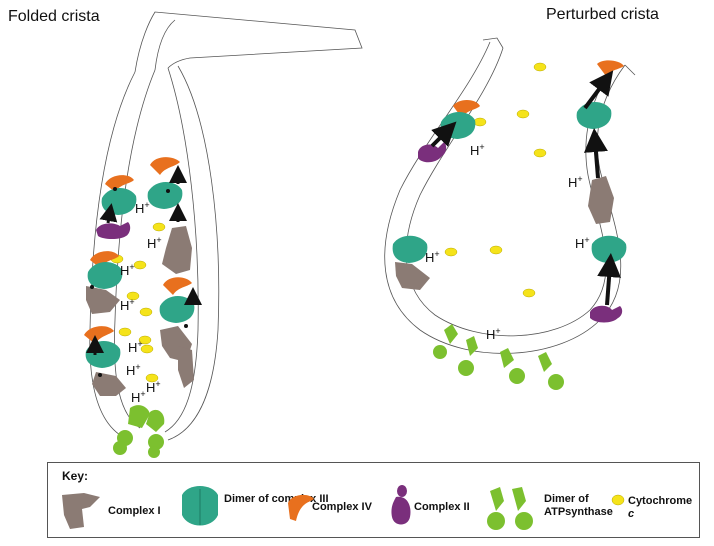 The width and height of the screenshot is (714, 546). Describe the element at coordinates (660, 501) in the screenshot. I see `key-label-cytochrome-text: Cytochrome` at that location.